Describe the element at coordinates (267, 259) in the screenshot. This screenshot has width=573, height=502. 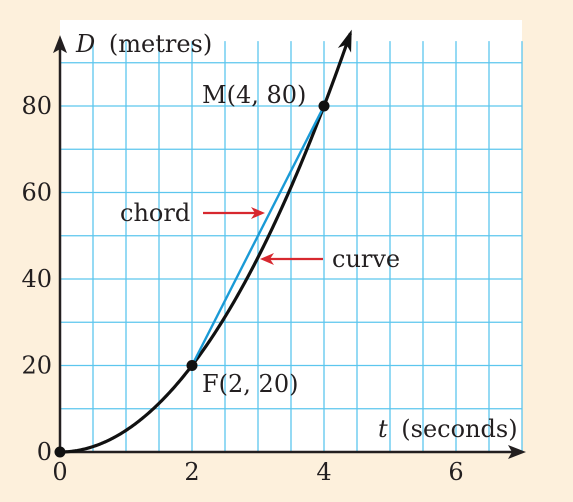
I see `curve-arrow-head` at that location.